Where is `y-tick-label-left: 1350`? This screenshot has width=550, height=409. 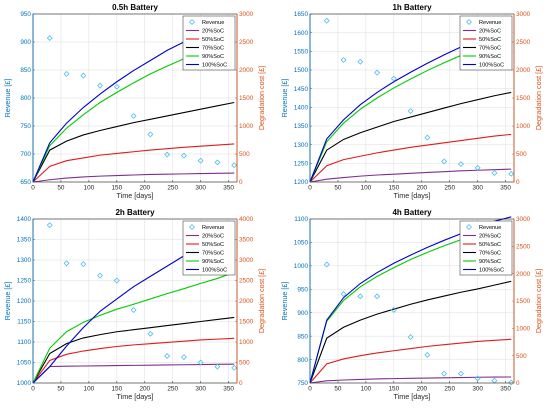
y-tick-label-left: 1350 is located at coordinates (24, 240).